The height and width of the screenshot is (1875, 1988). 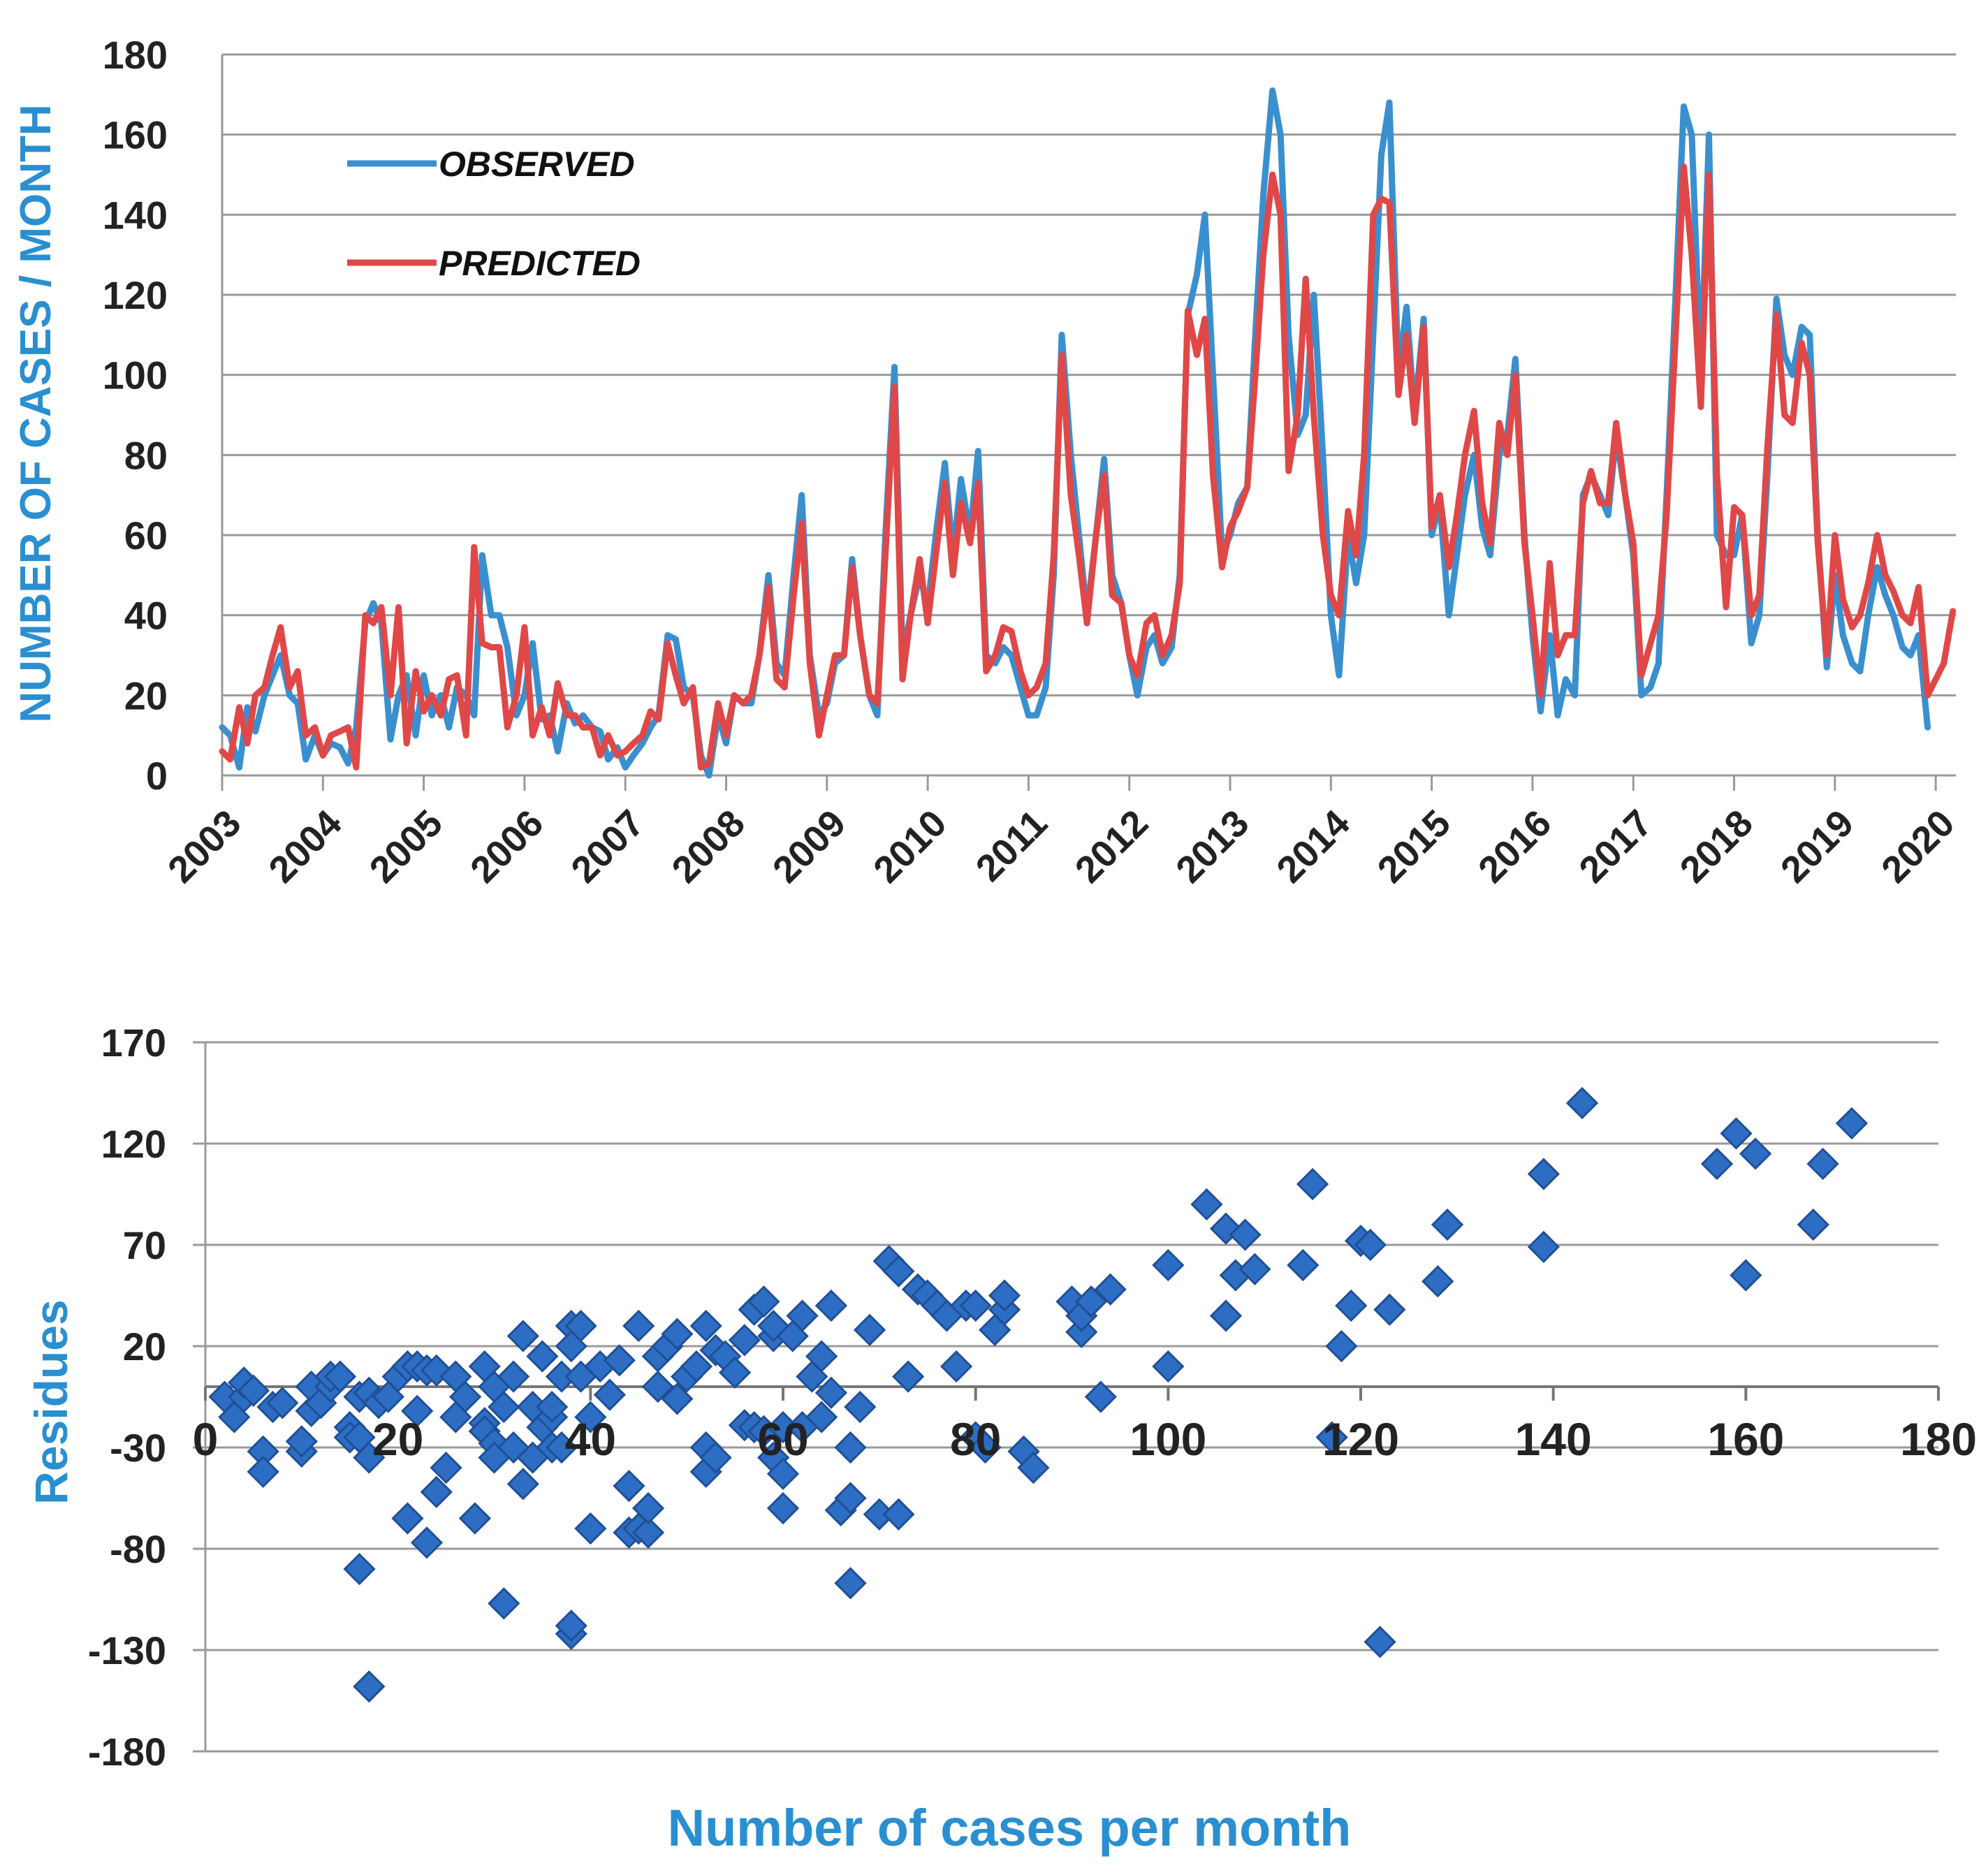 I want to click on time-series-x-tick-label: 2013, so click(x=1212, y=846).